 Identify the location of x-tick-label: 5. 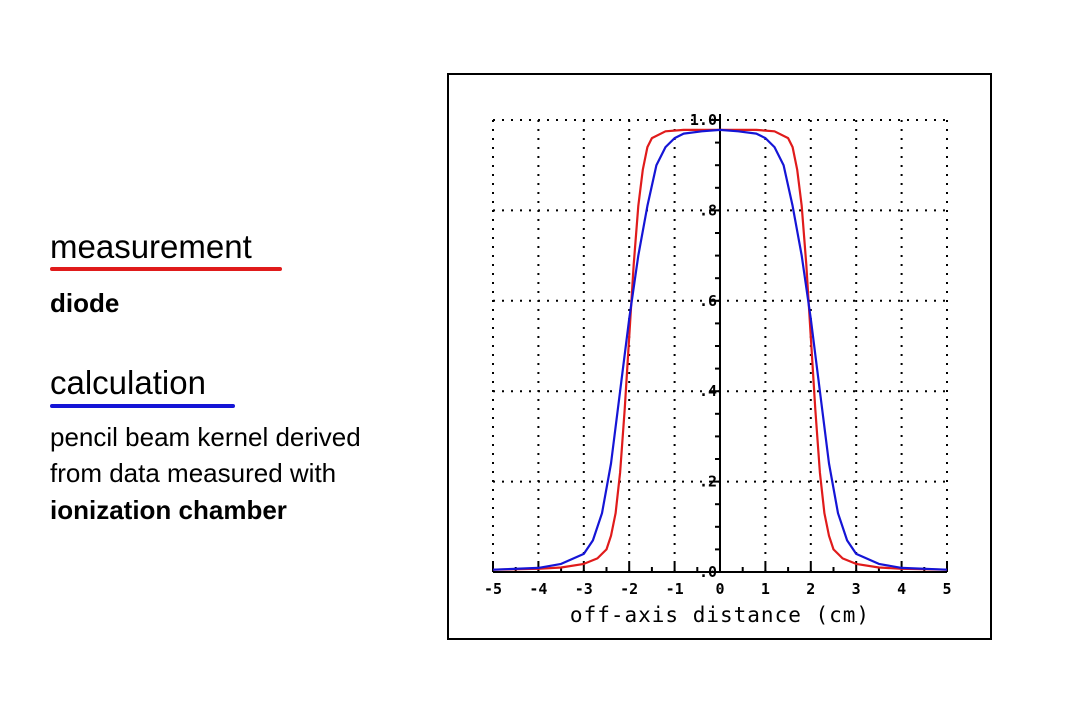
(946, 589).